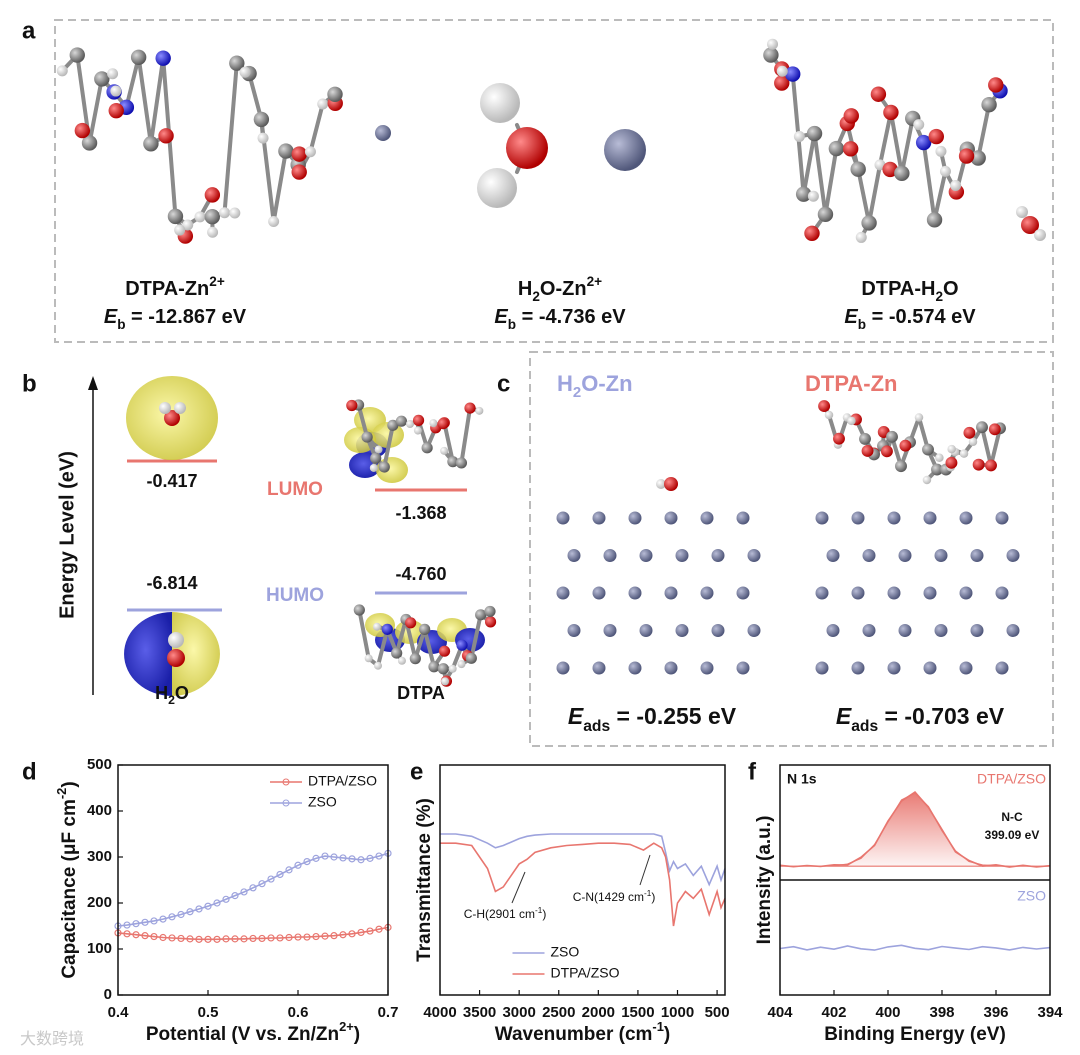  What do you see at coordinates (121, 324) in the screenshot?
I see `text-part: b` at bounding box center [121, 324].